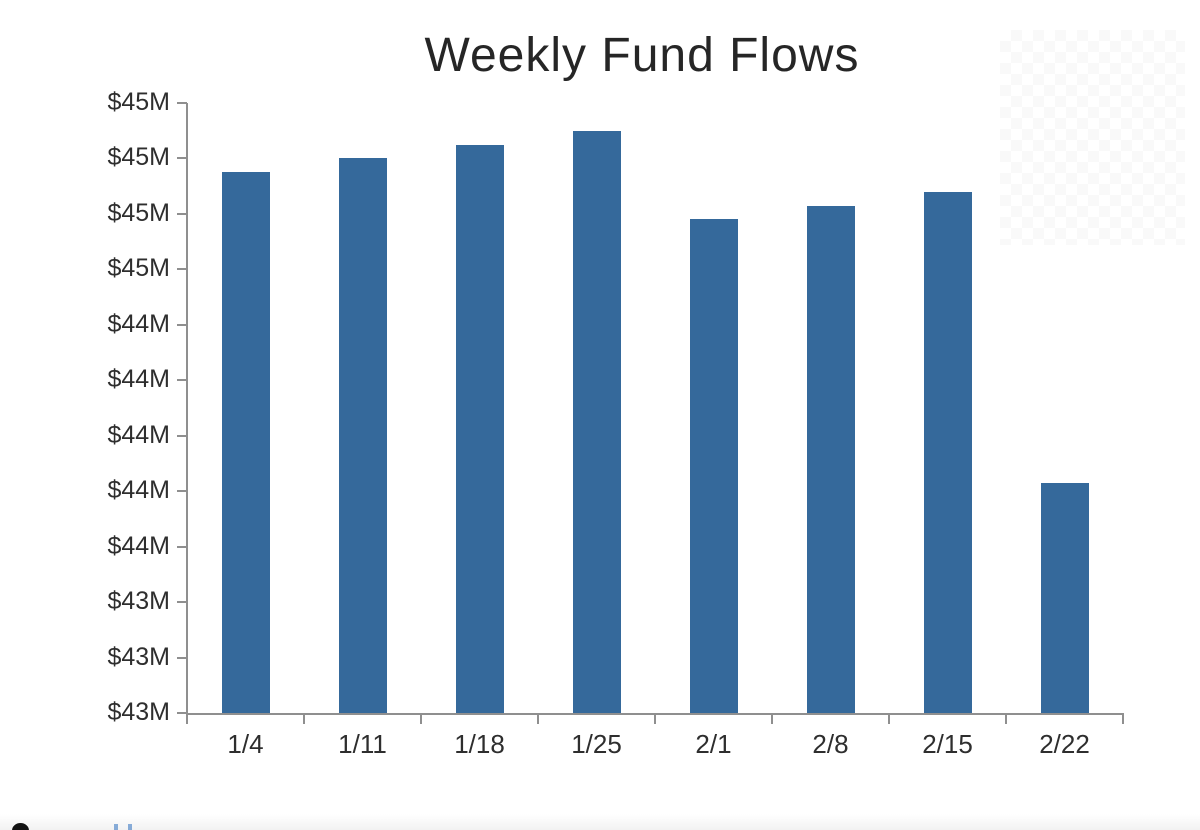  I want to click on logo-partial-circle, so click(20, 826).